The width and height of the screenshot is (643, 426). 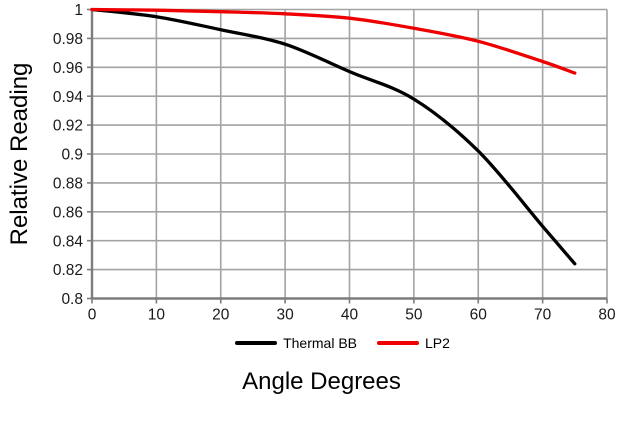 I want to click on x-tick-label: 0, so click(x=92, y=315).